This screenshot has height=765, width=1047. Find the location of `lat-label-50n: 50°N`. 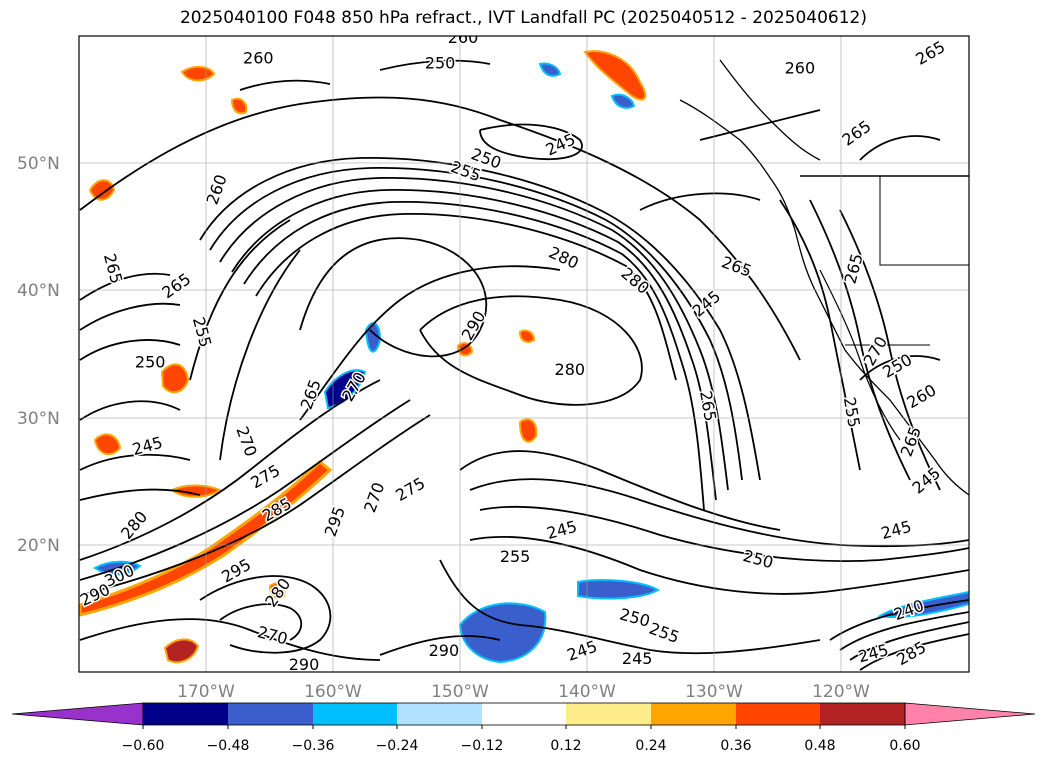

lat-label-50n: 50°N is located at coordinates (38, 164).